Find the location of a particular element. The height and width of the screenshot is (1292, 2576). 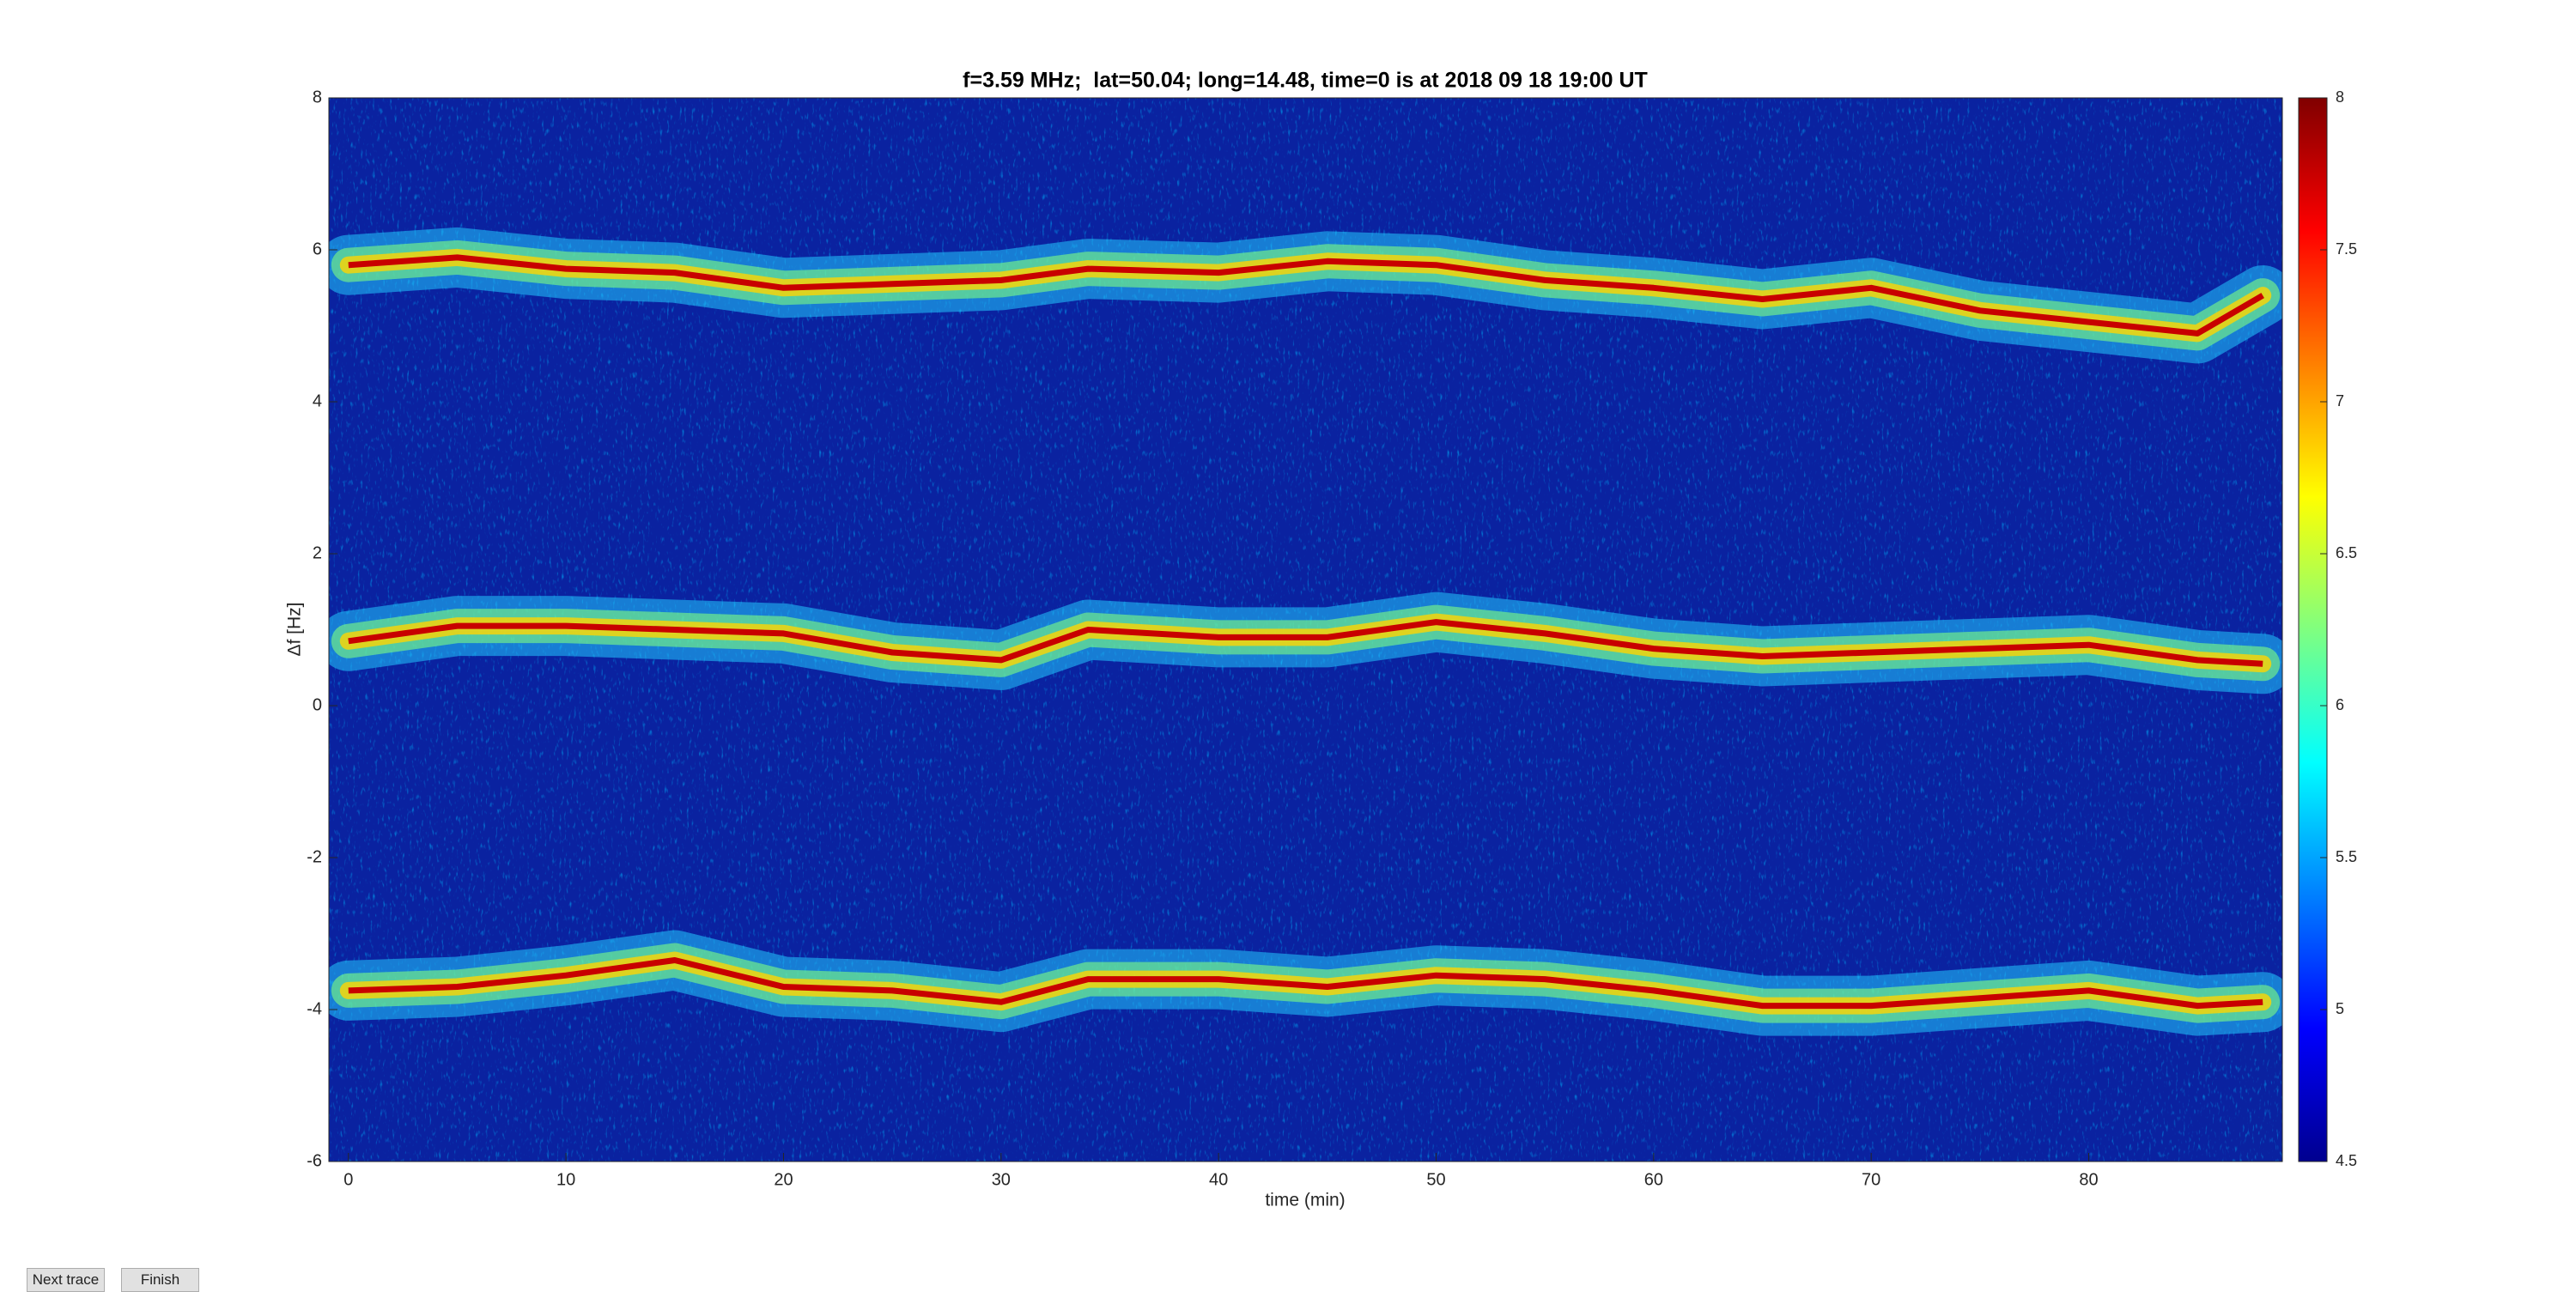

finish-button: Finish is located at coordinates (160, 1280).